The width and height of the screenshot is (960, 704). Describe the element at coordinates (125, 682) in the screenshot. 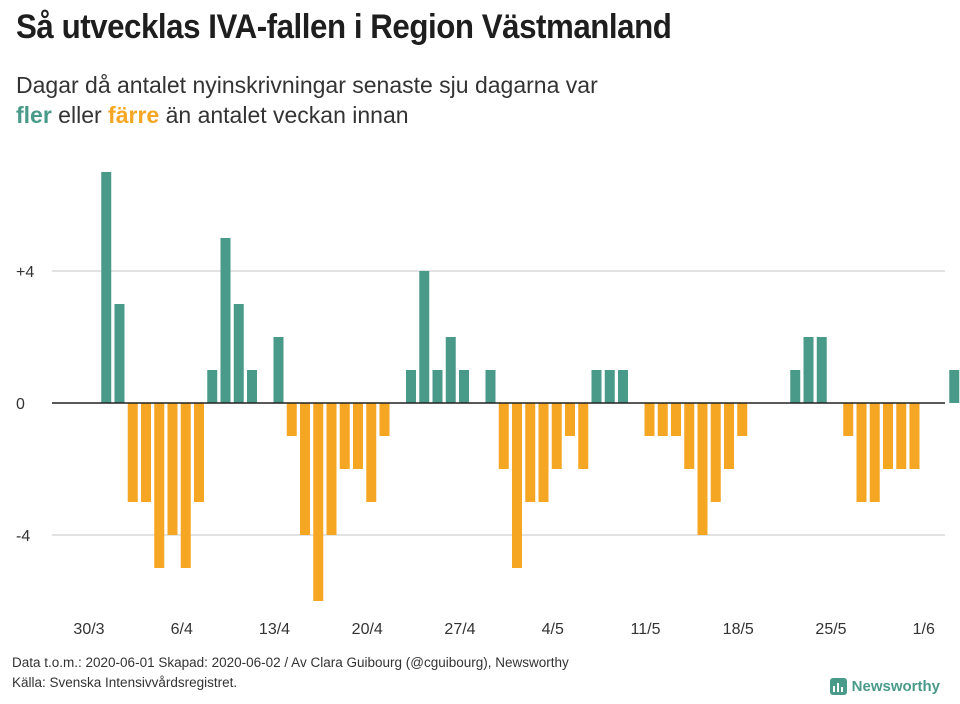

I see `footer-source: Källa: Svenska Intensivvårdsregistret.` at that location.